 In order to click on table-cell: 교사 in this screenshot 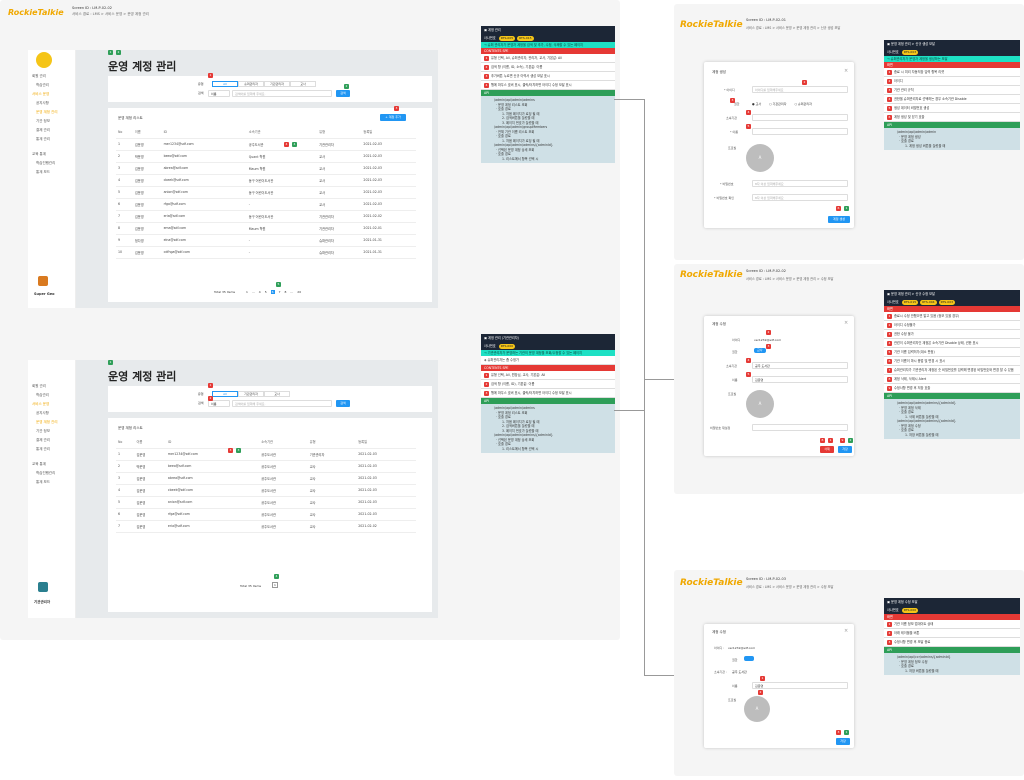, I will do `click(332, 526)`.